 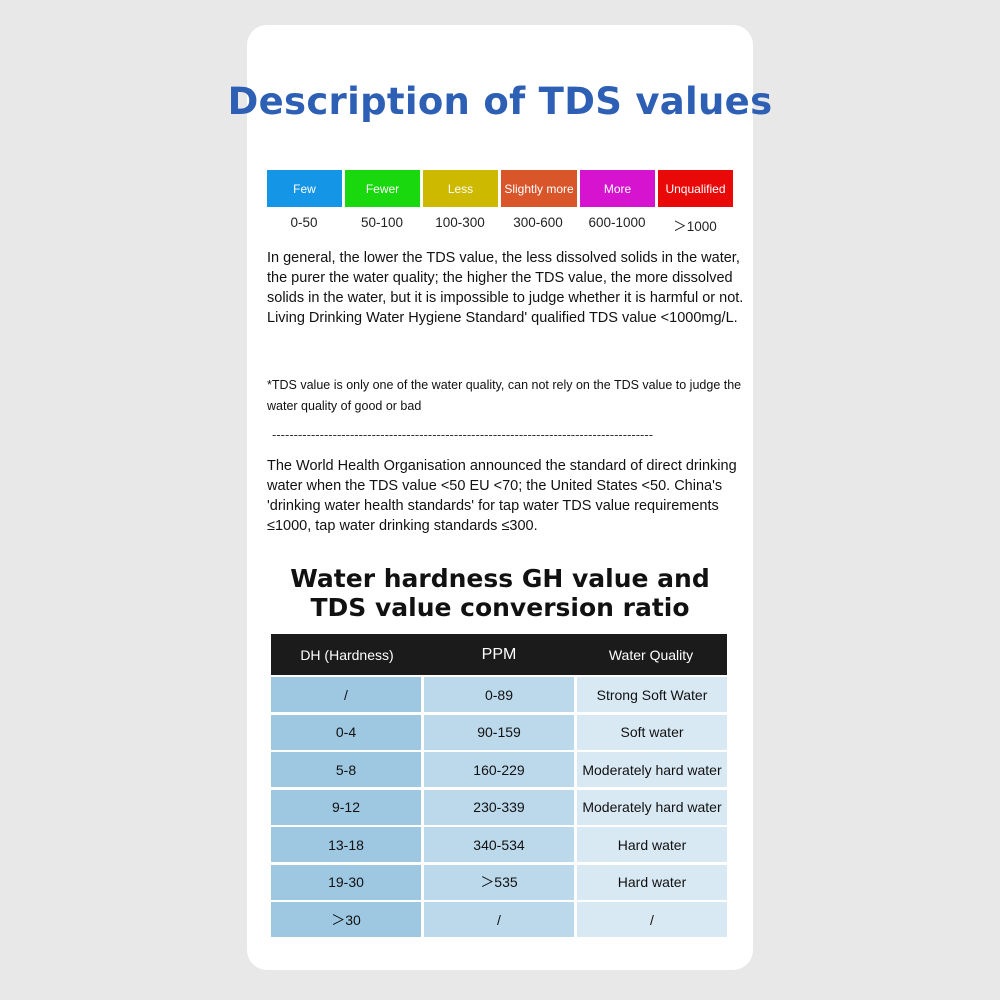 I want to click on page-title: Description of TDS values, so click(x=500, y=101).